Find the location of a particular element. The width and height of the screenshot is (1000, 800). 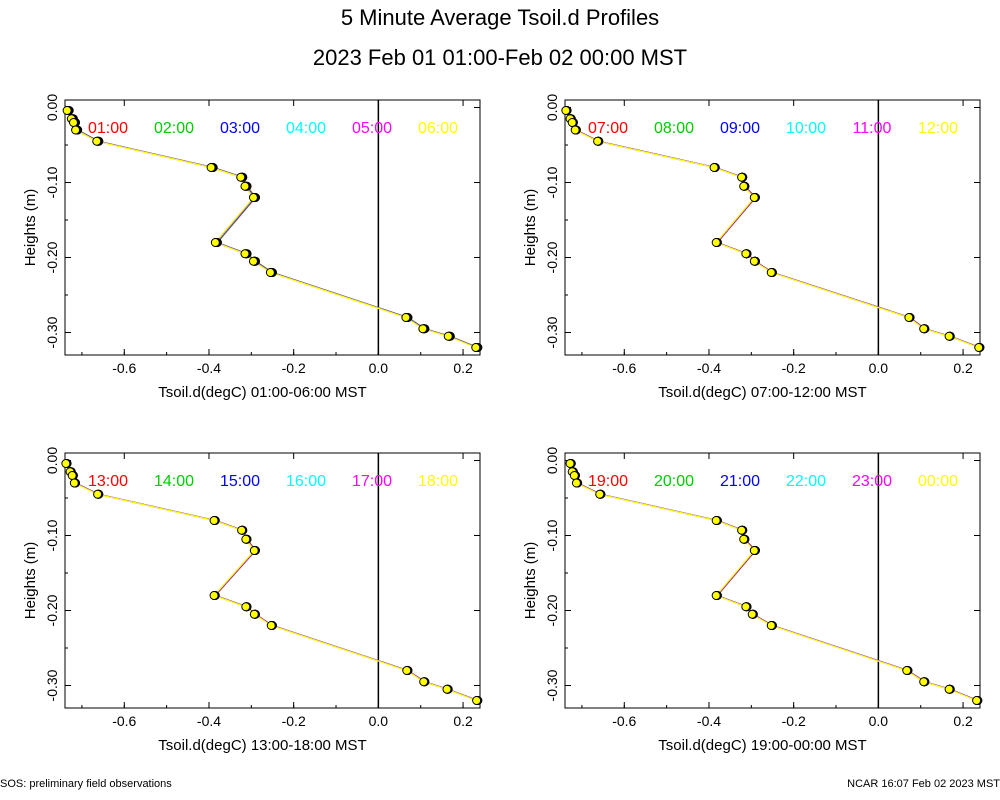

series-line-13:00 is located at coordinates (272, 582).